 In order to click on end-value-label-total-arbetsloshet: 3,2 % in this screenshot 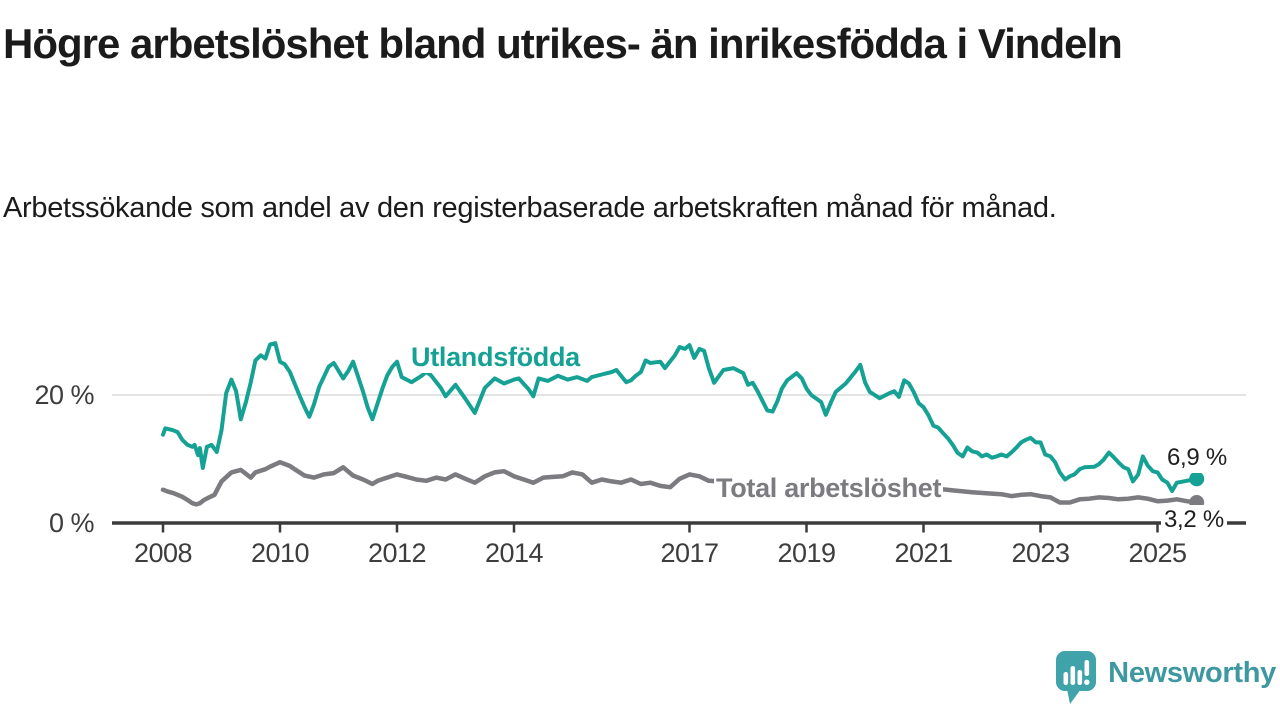, I will do `click(1194, 520)`.